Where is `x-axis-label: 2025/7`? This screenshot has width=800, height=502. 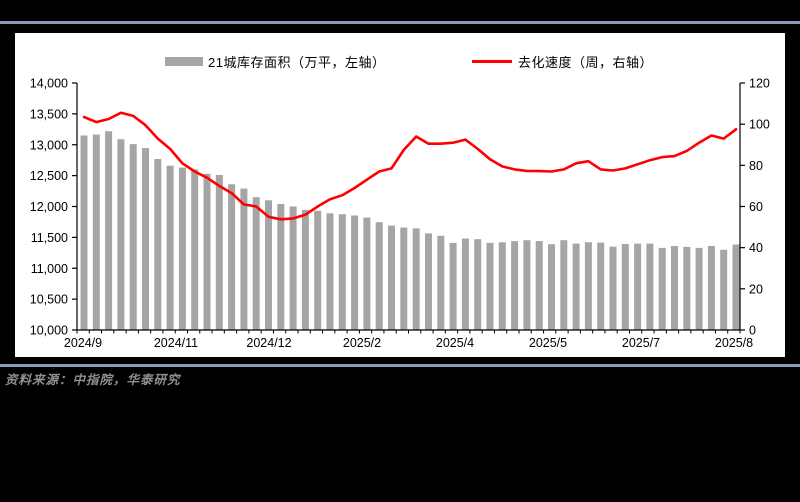
x-axis-label: 2025/7 is located at coordinates (641, 343).